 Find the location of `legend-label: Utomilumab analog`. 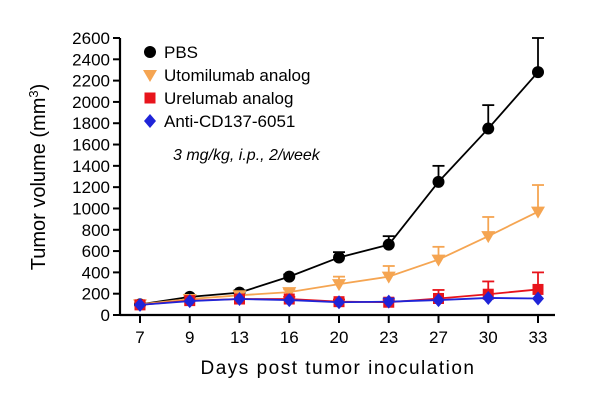

legend-label: Utomilumab analog is located at coordinates (237, 75).